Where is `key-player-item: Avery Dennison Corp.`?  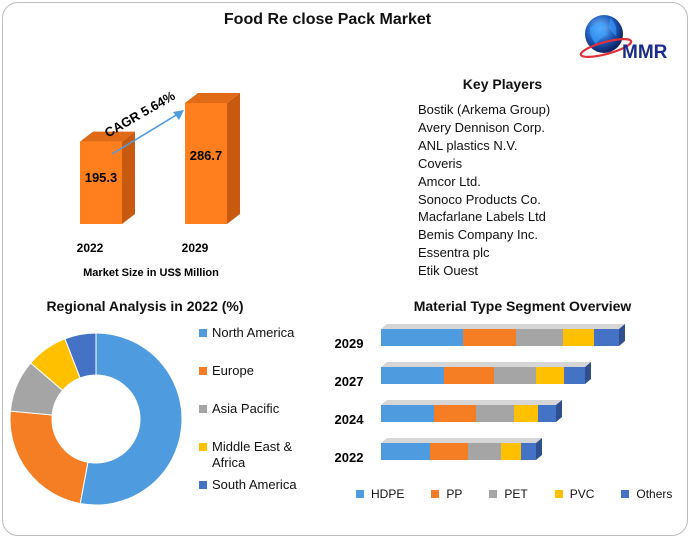
key-player-item: Avery Dennison Corp. is located at coordinates (481, 127).